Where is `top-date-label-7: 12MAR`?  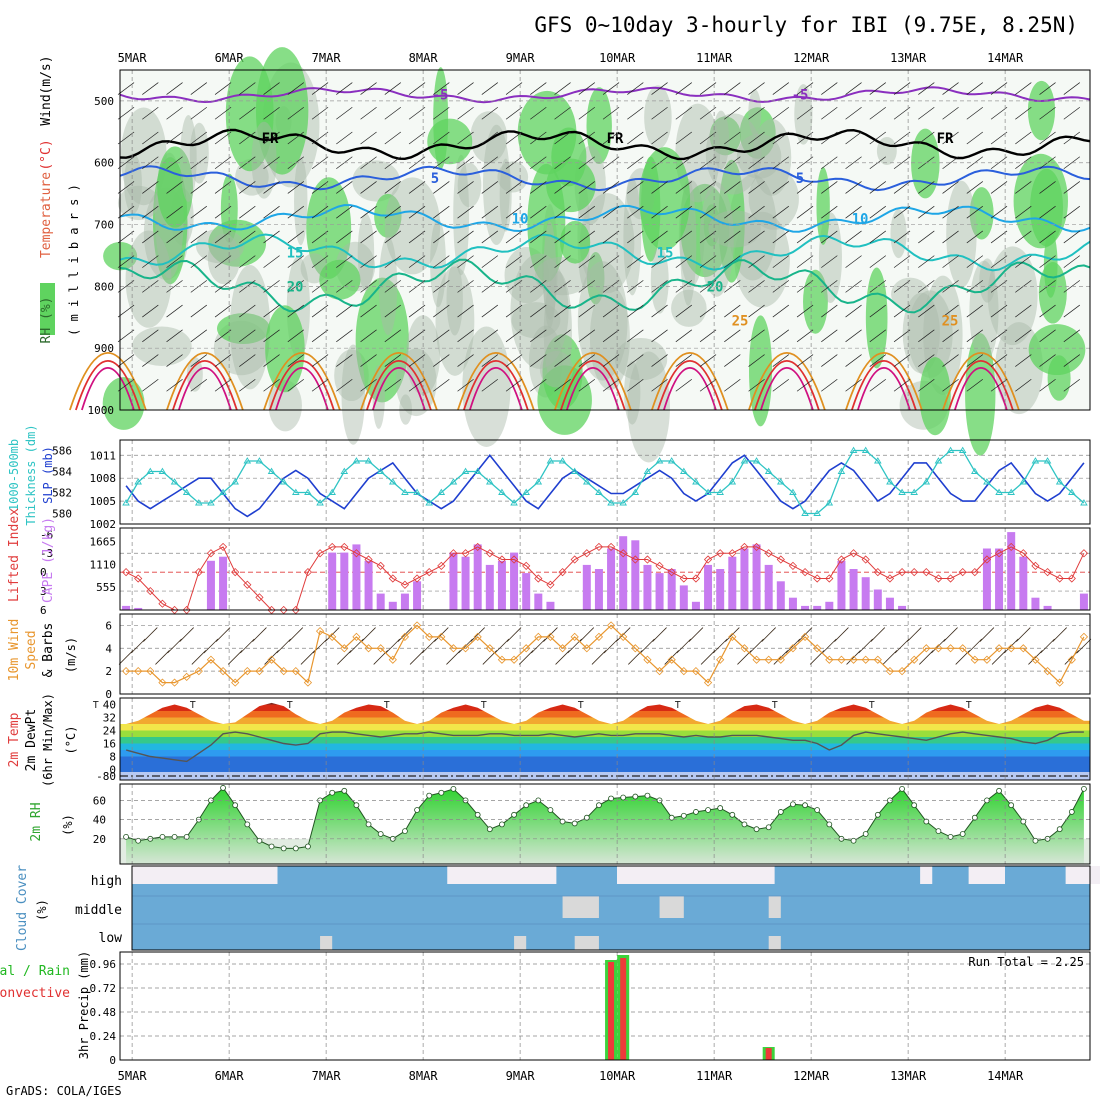 top-date-label-7: 12MAR is located at coordinates (811, 58).